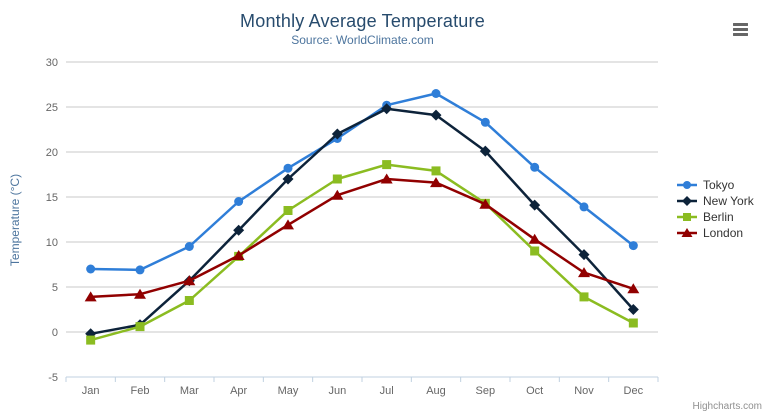  I want to click on credits-link: Highcharts.com, so click(727, 406).